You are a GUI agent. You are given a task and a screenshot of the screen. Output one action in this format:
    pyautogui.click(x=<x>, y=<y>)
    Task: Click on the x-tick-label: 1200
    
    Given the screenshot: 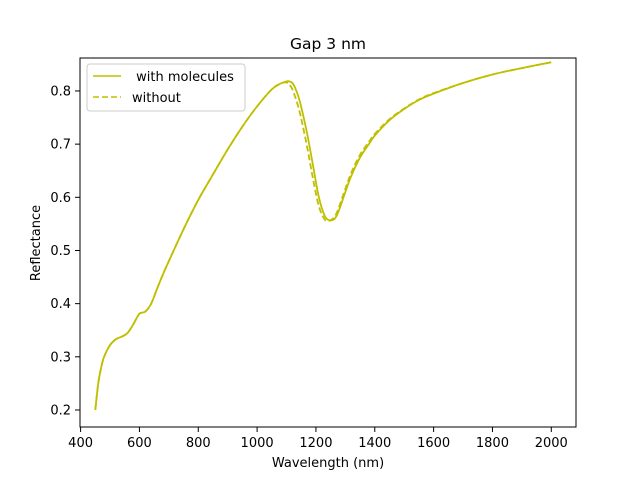 What is the action you would take?
    pyautogui.click(x=315, y=443)
    